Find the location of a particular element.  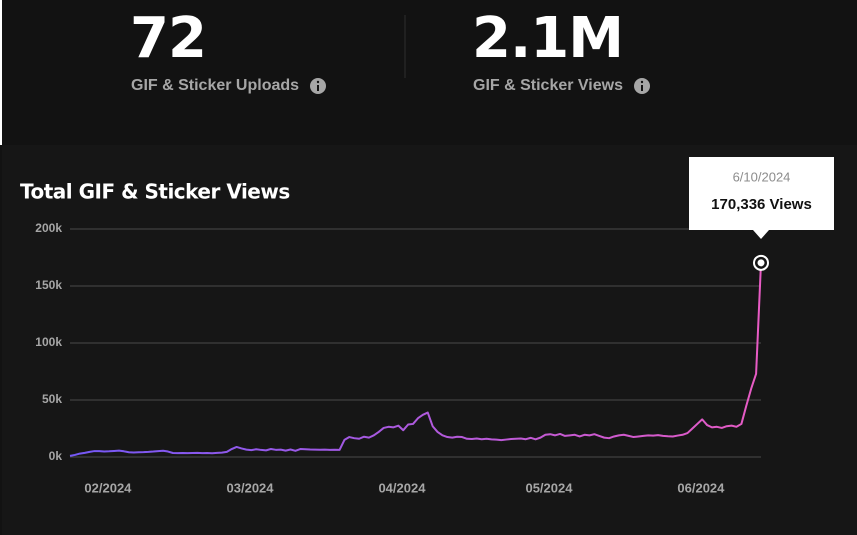

stat-value: 2.1M is located at coordinates (547, 38).